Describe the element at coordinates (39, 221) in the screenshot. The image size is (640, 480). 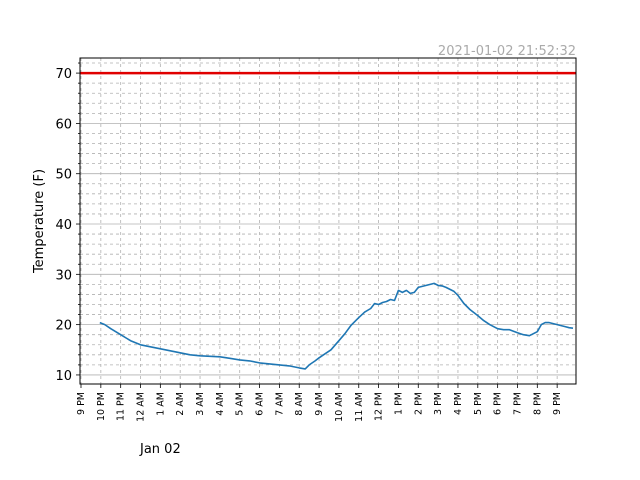
I see `y-axis-label: Temperature (F)` at that location.